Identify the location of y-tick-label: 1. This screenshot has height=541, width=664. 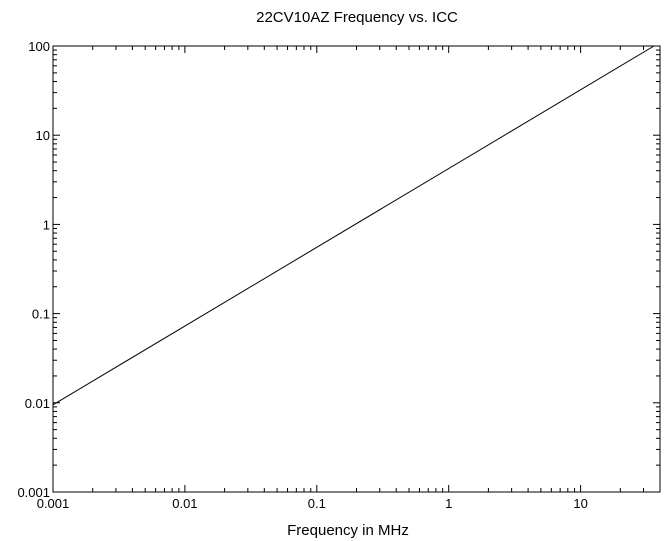
(46, 224).